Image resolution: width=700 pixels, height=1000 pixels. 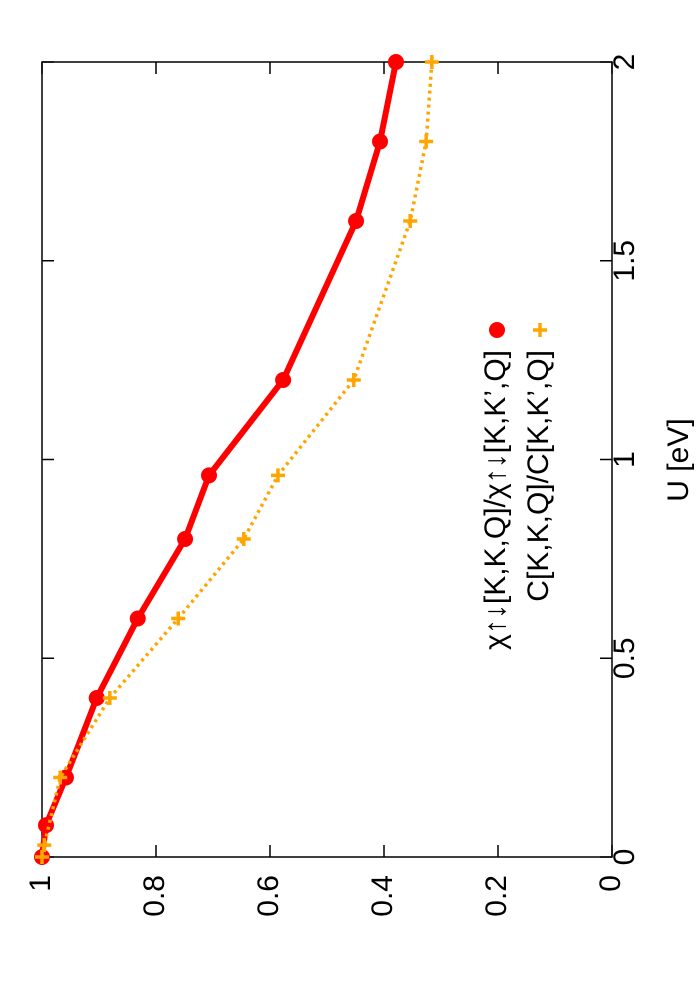 I want to click on legend-label: C[K,K,Q]/C[K,K’,Q], so click(x=538, y=476).